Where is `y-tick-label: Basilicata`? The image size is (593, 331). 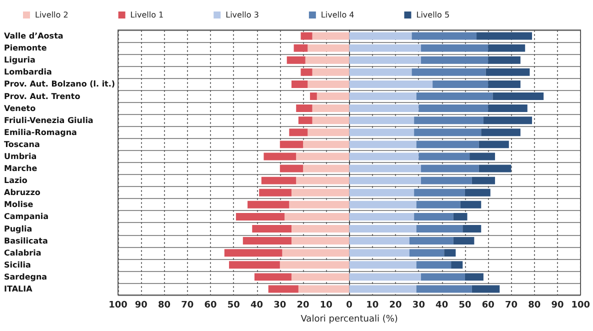 y-tick-label: Basilicata is located at coordinates (26, 241).